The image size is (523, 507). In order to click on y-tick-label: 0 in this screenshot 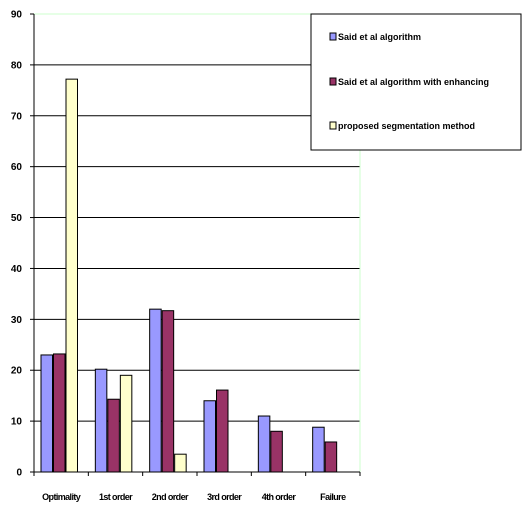, I will do `click(19, 473)`.